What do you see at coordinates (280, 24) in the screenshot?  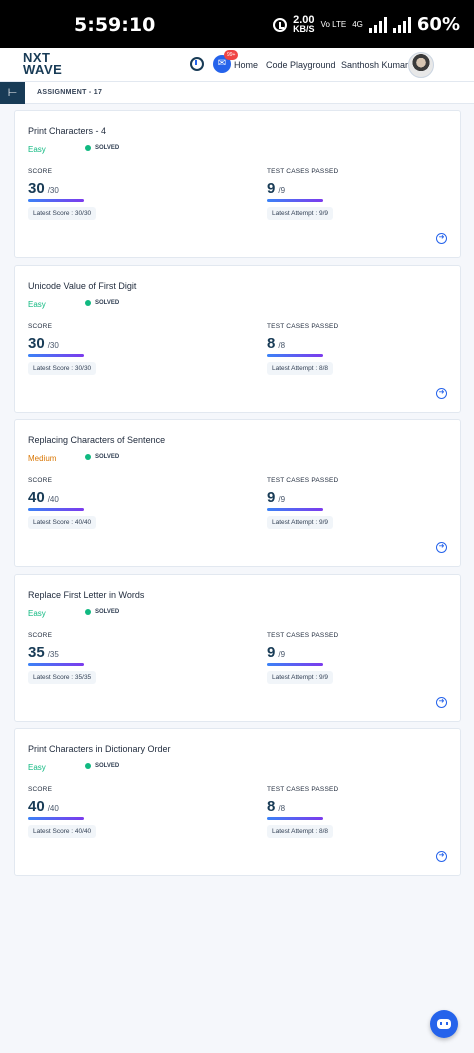 I see `alarm-icon` at bounding box center [280, 24].